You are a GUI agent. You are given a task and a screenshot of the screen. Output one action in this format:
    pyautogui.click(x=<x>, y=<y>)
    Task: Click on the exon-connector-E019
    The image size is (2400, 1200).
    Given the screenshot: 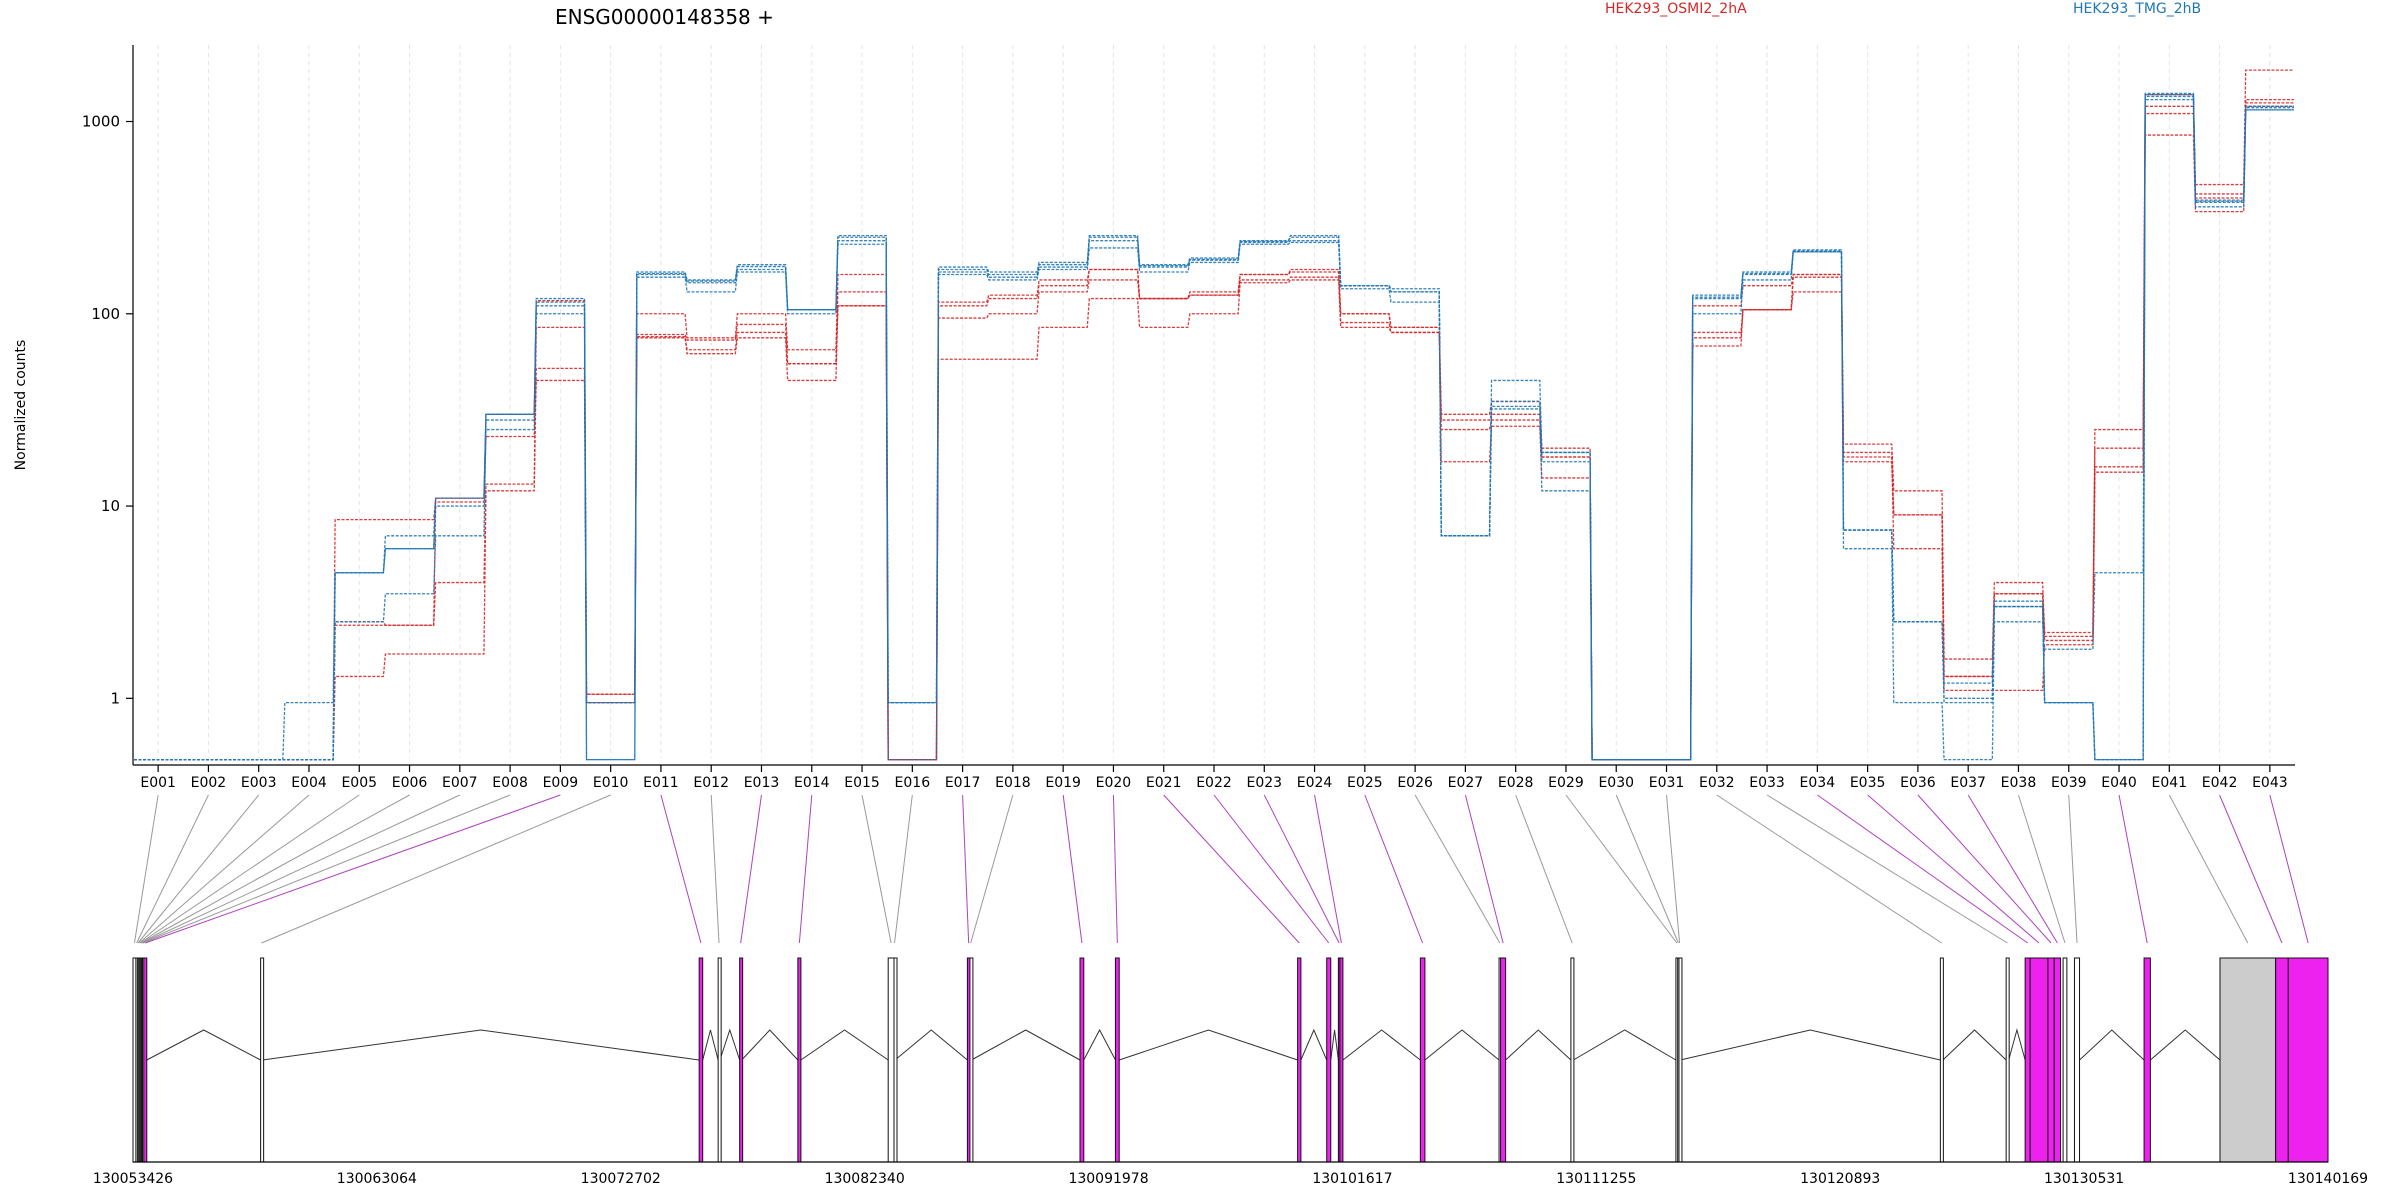 What is the action you would take?
    pyautogui.click(x=1072, y=869)
    